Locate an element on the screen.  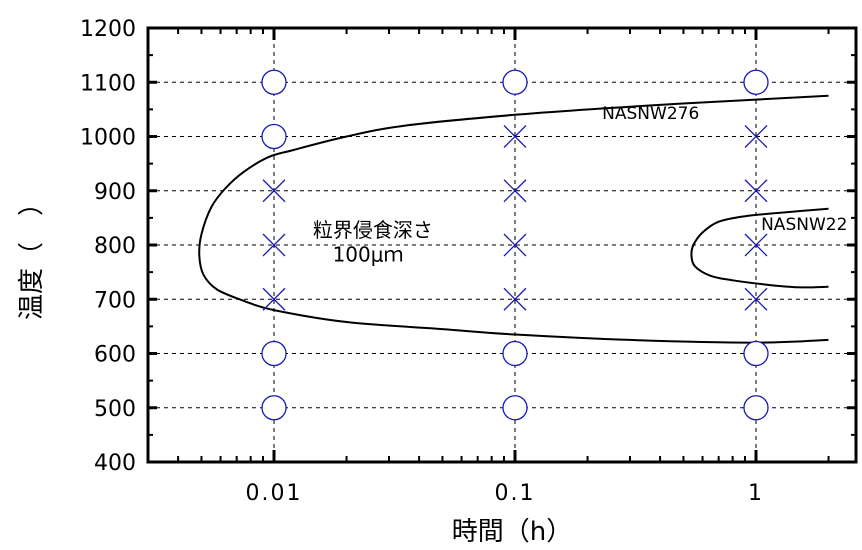
annotation-label: 粒界侵食深さ is located at coordinates (373, 230).